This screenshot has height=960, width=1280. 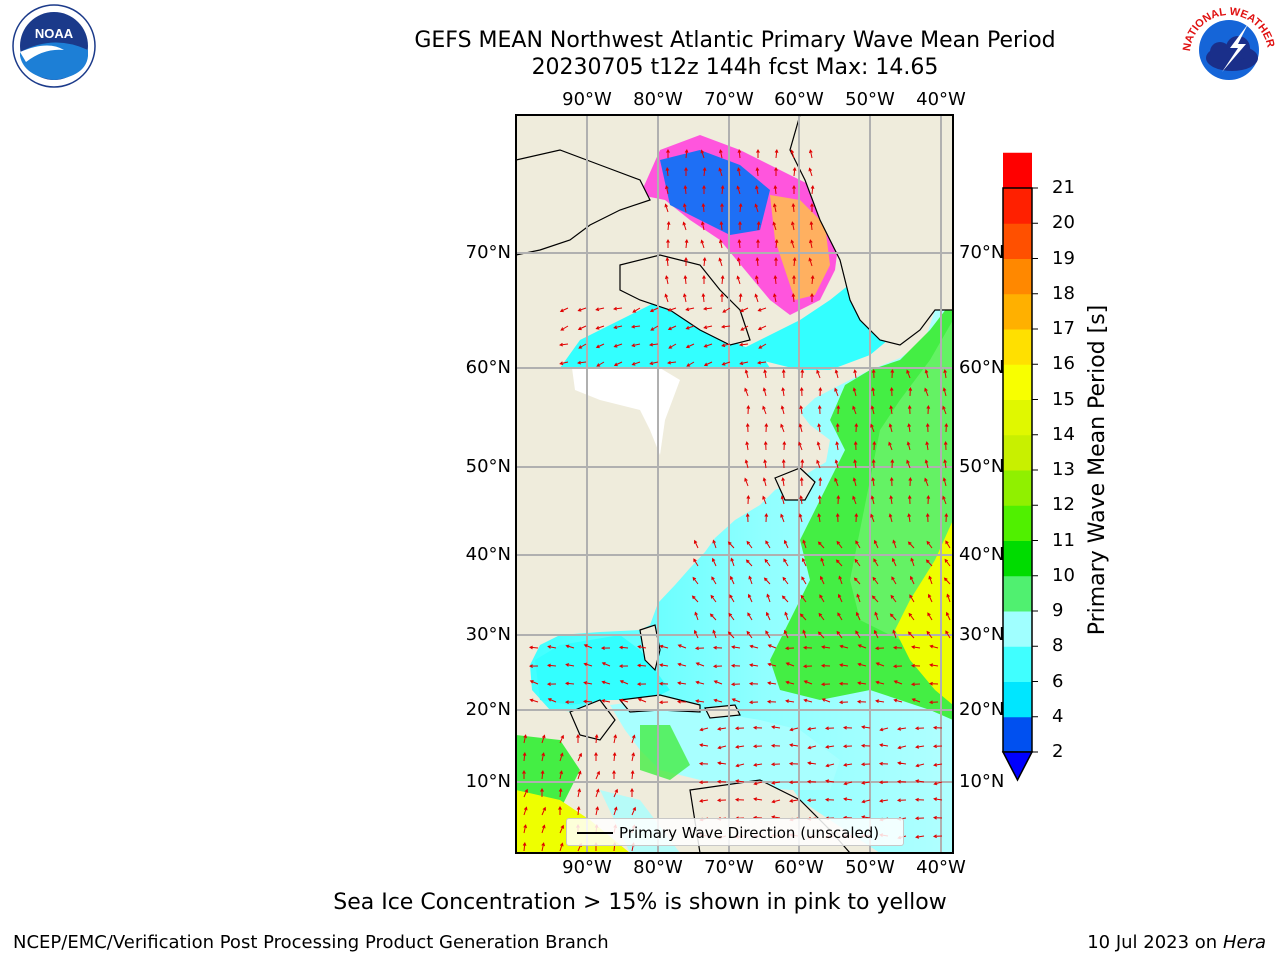 What do you see at coordinates (665, 752) in the screenshot?
I see `caribbean-green` at bounding box center [665, 752].